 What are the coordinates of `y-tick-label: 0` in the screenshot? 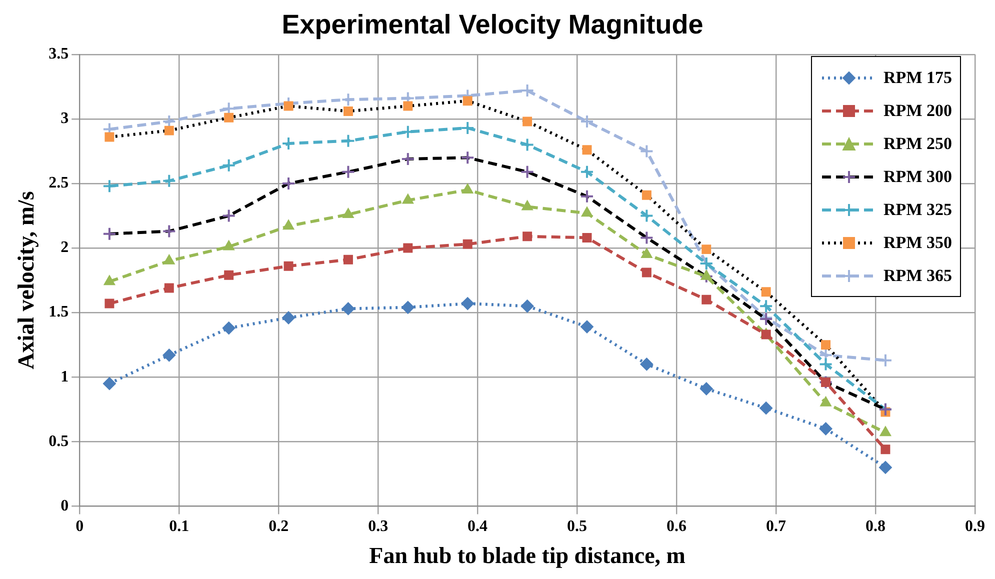 It's located at (64, 505).